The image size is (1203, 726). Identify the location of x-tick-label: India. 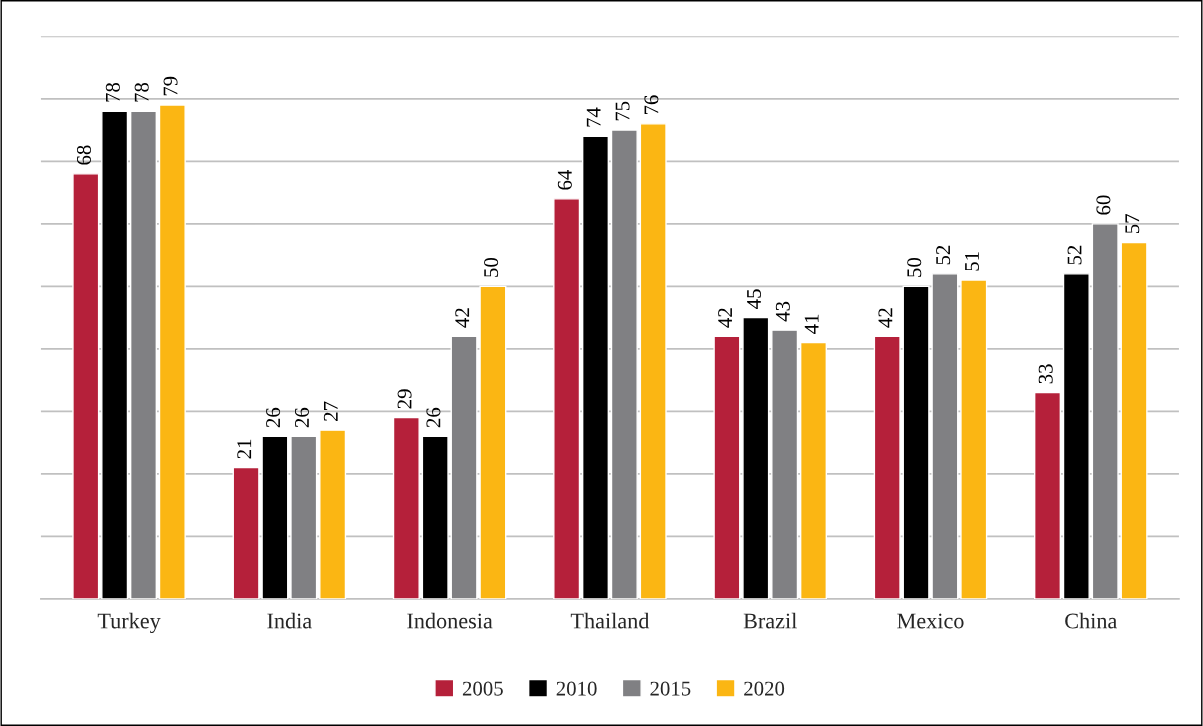
(289, 620).